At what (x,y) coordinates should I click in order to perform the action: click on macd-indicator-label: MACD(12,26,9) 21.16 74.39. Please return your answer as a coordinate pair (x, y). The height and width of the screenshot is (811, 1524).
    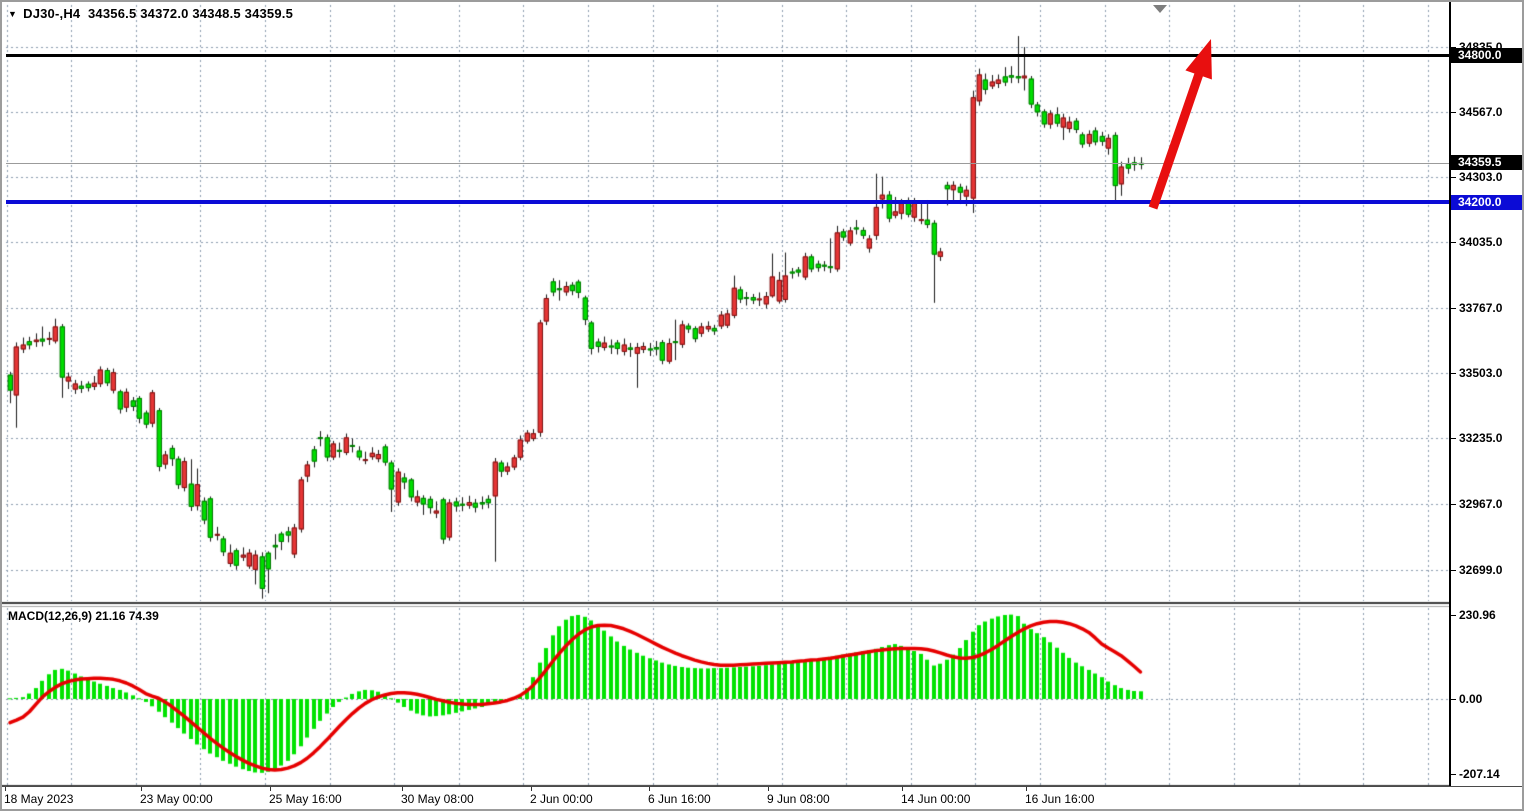
    Looking at the image, I should click on (83, 616).